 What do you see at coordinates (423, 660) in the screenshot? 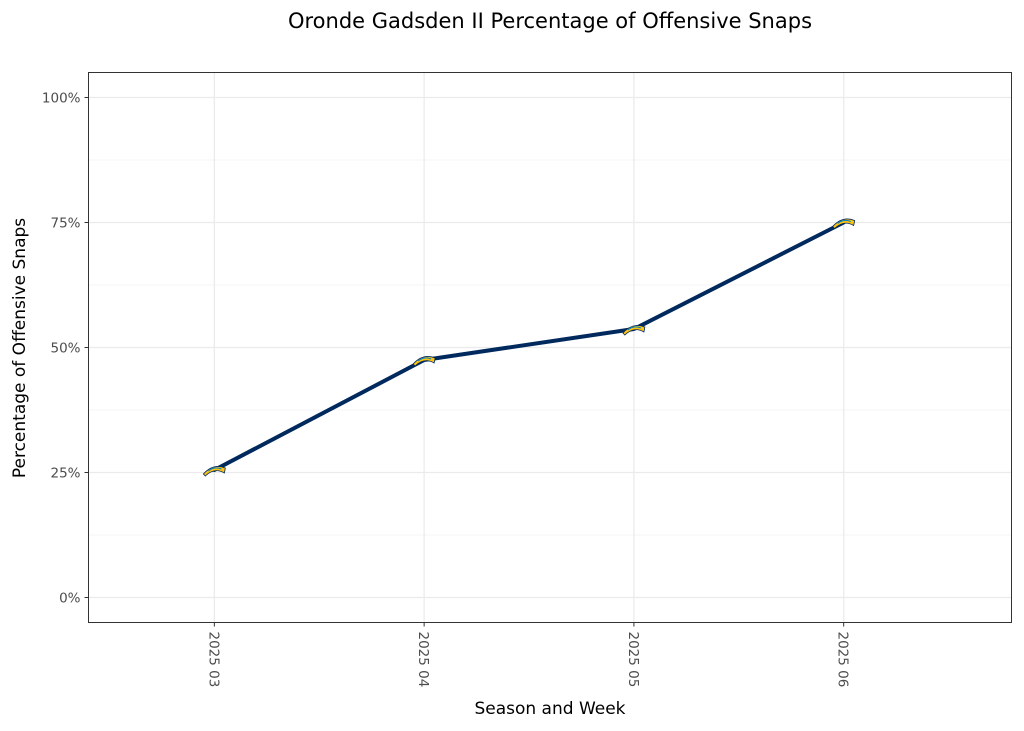
I see `x-tick-label: 2025 04` at bounding box center [423, 660].